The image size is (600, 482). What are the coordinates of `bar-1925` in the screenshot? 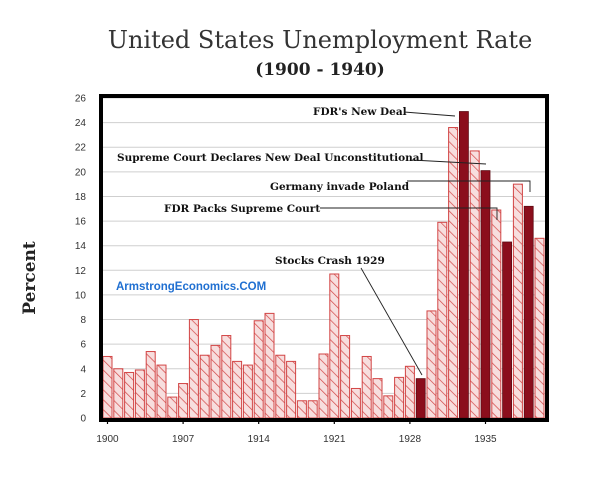 It's located at (377, 398).